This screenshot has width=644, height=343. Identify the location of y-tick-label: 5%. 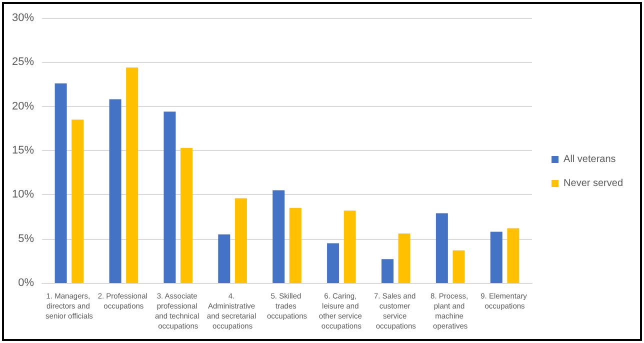
(26, 238).